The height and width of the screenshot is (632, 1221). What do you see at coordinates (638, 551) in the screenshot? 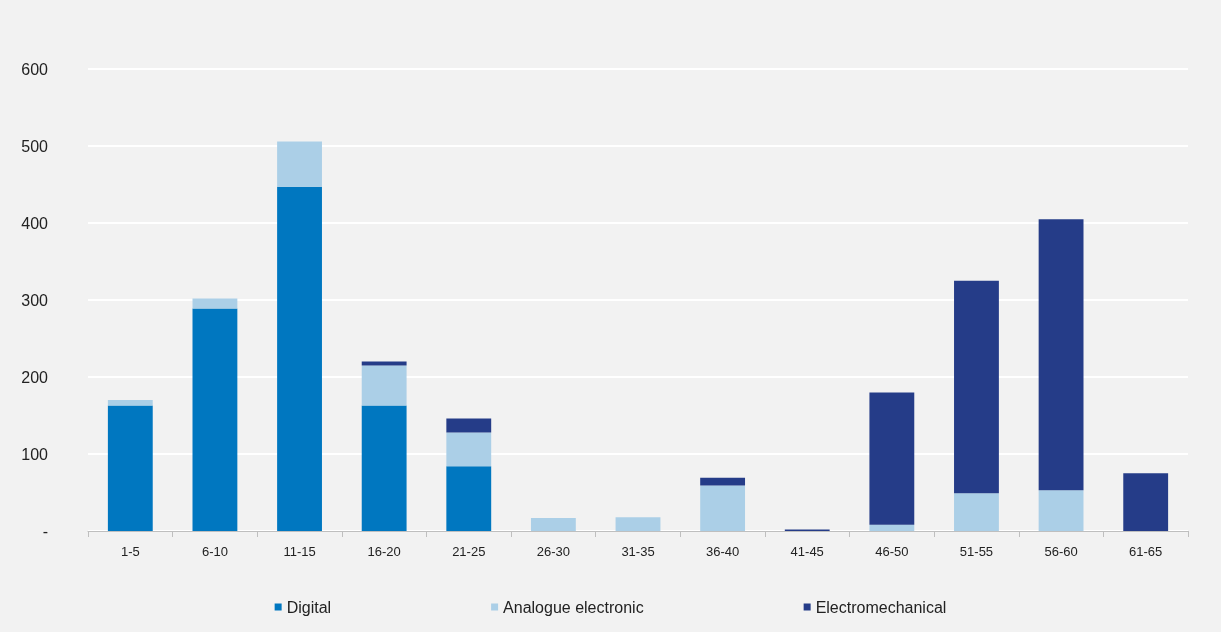
I see `x-tick-label: 31-35` at bounding box center [638, 551].